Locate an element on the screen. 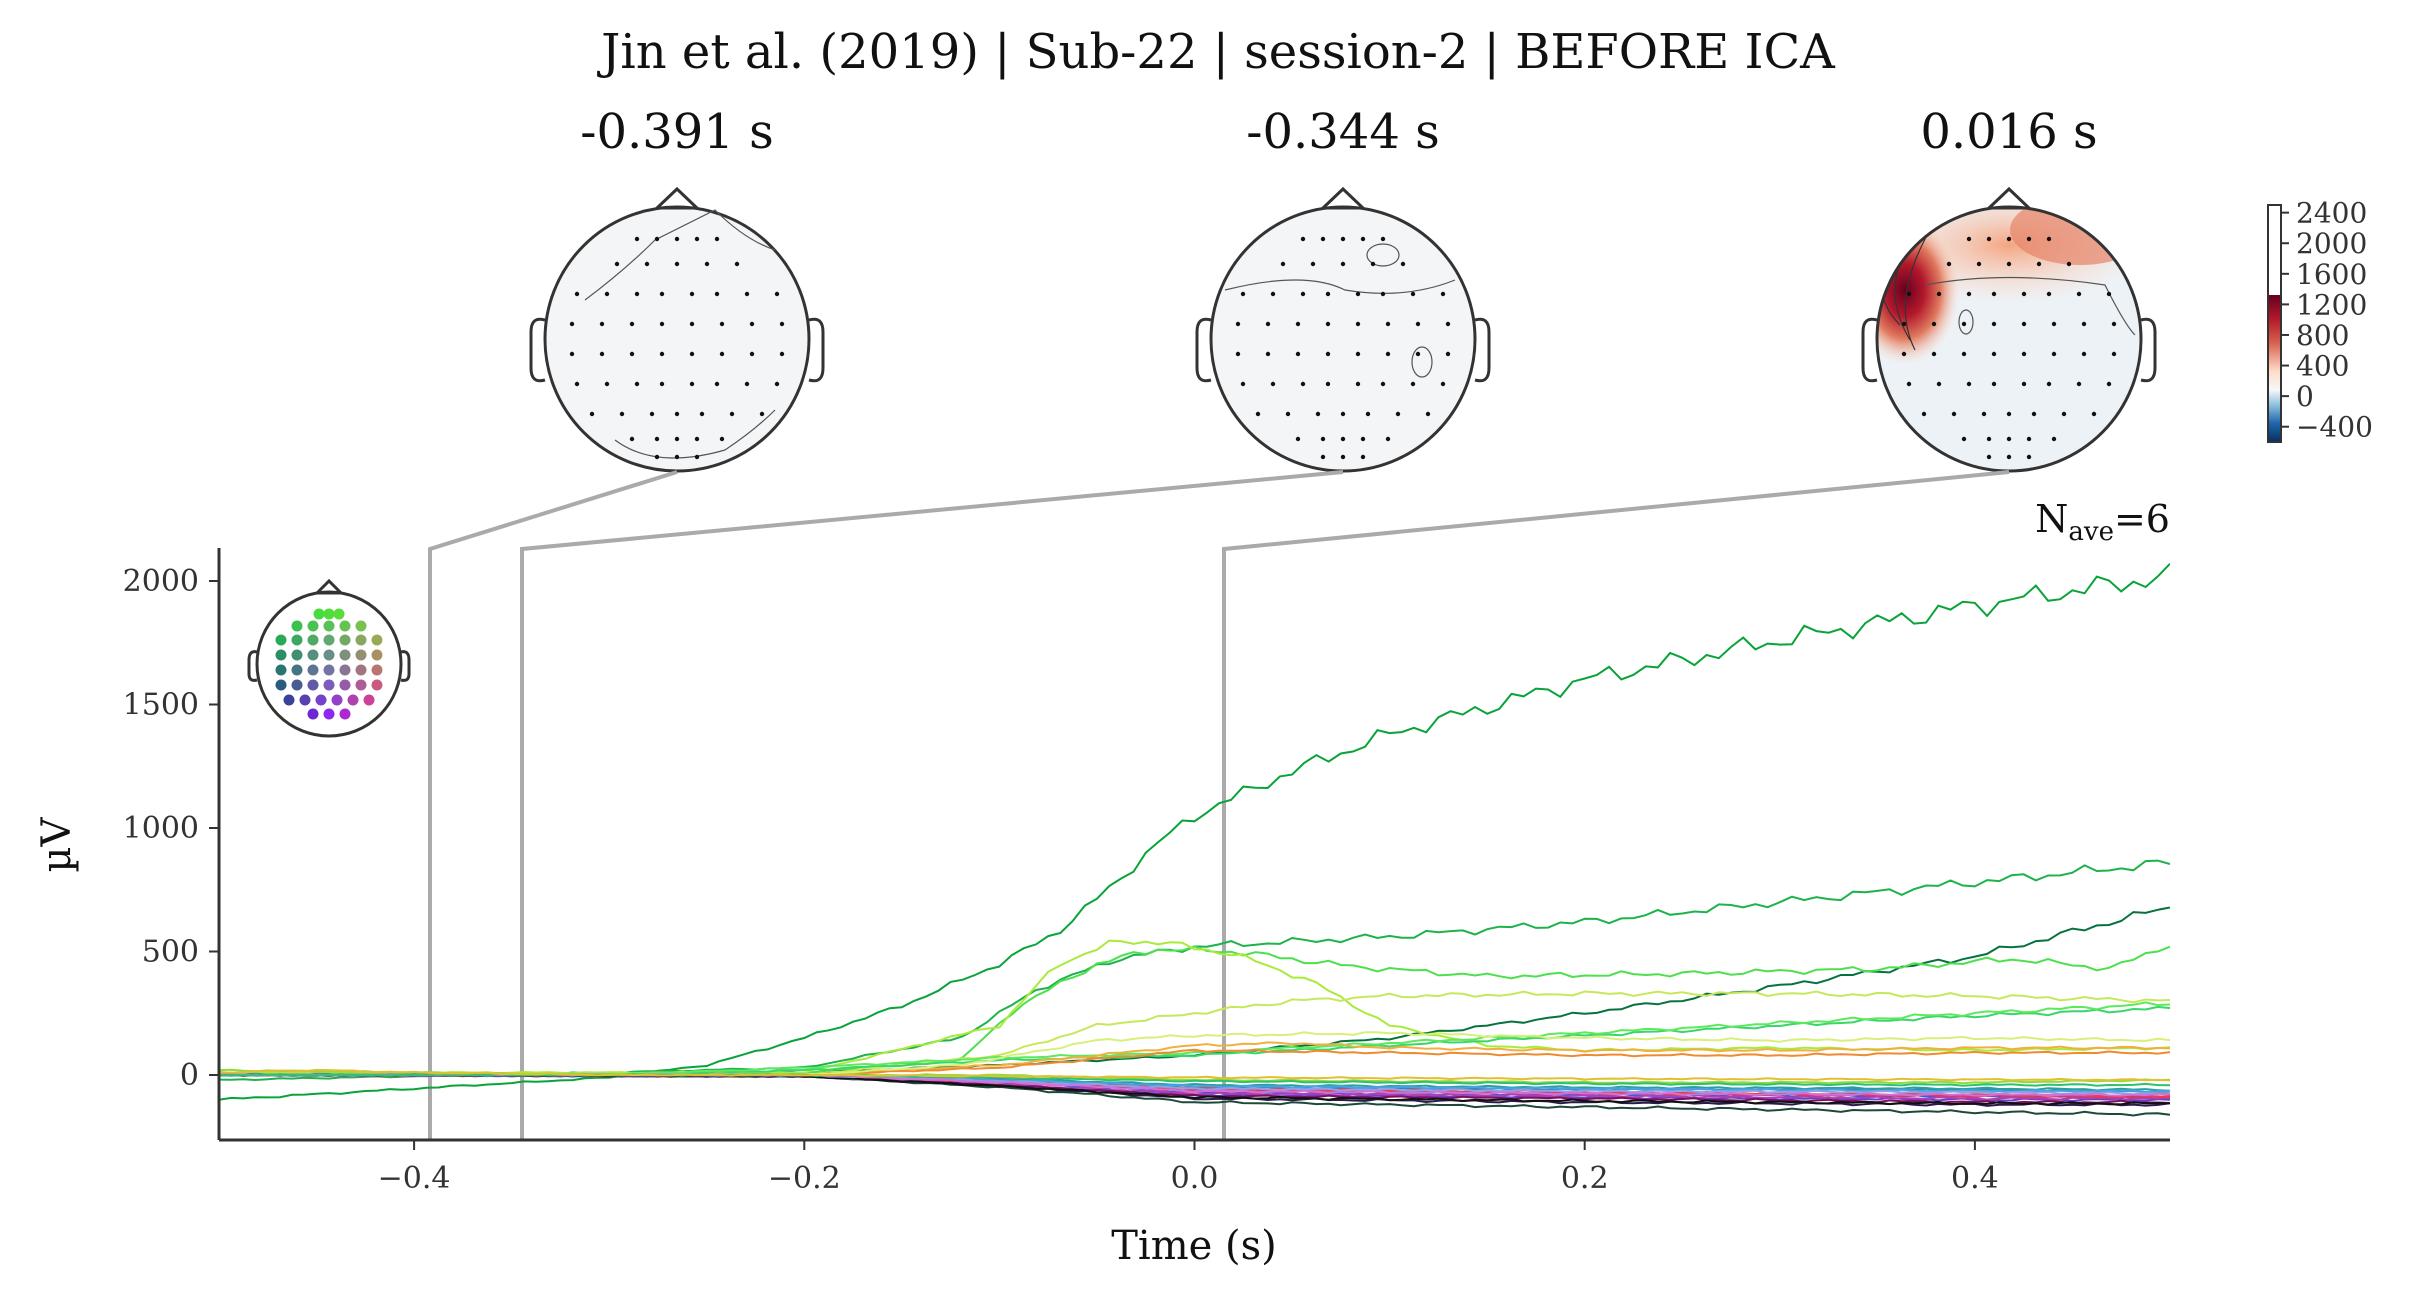 The width and height of the screenshot is (2429, 1294). y-tick-label: 1000 is located at coordinates (161, 828).